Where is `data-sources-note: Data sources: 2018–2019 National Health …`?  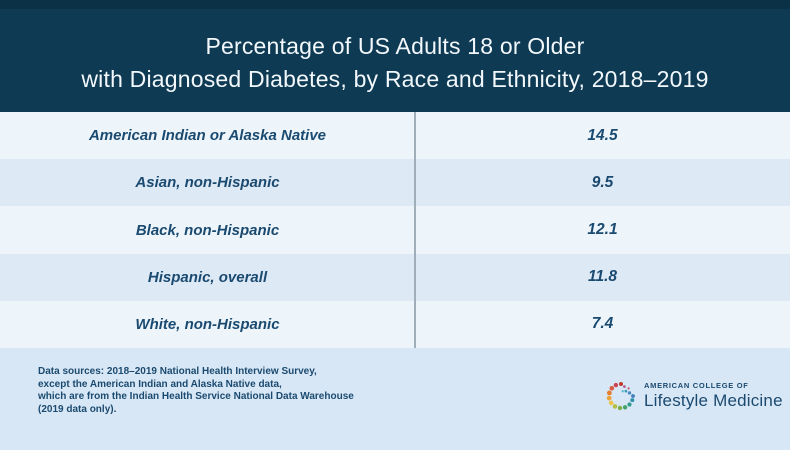
data-sources-note: Data sources: 2018–2019 National Health … is located at coordinates (196, 390).